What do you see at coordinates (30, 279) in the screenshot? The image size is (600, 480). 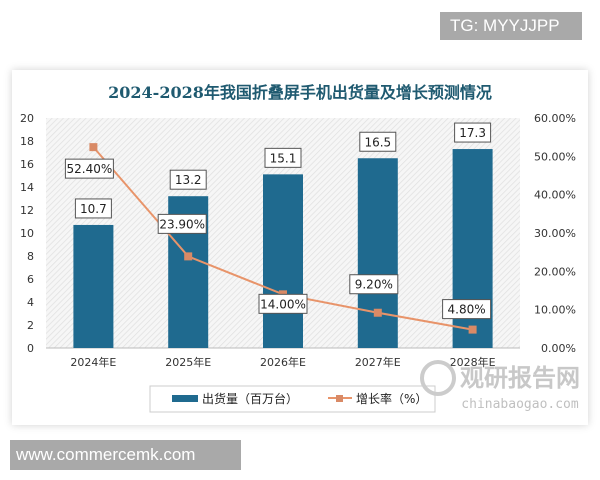 I see `left-tick-label: 6` at bounding box center [30, 279].